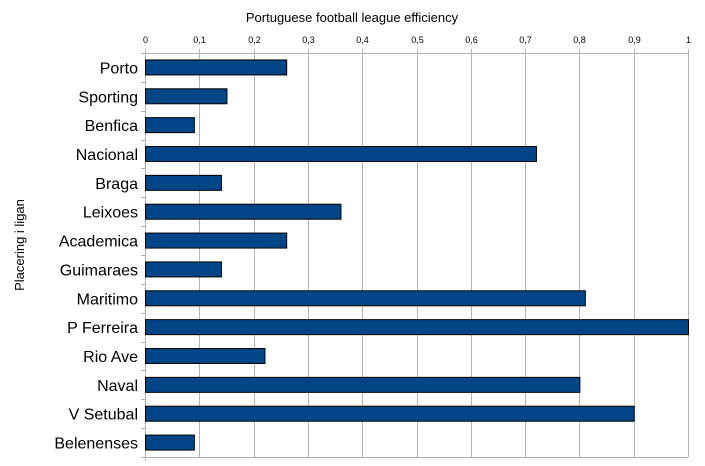 This screenshot has height=466, width=705. I want to click on x-tick-label: 0,6, so click(471, 40).